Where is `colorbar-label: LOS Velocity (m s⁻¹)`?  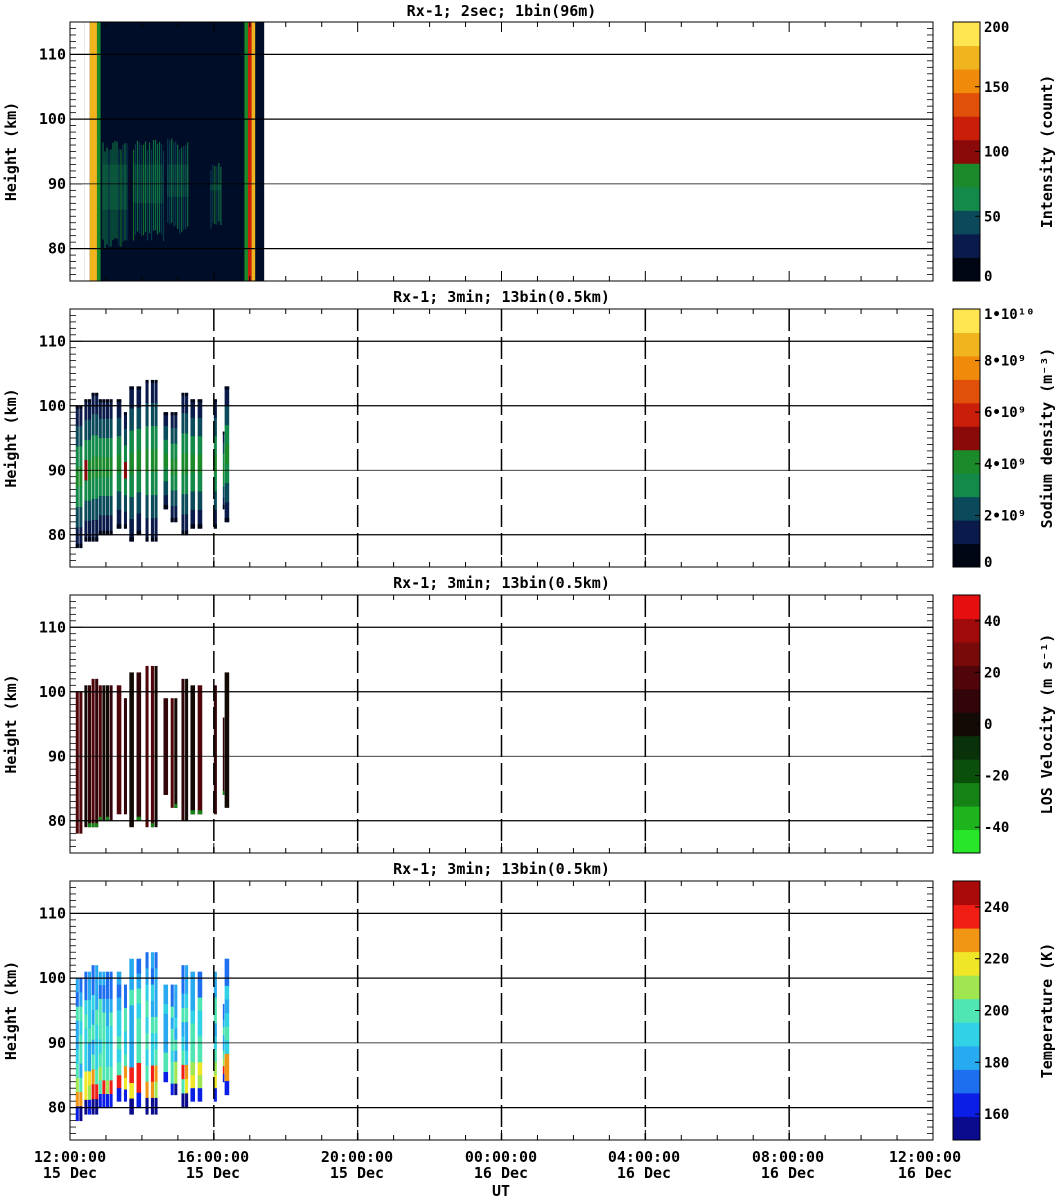 colorbar-label: LOS Velocity (m s⁻¹) is located at coordinates (1047, 724).